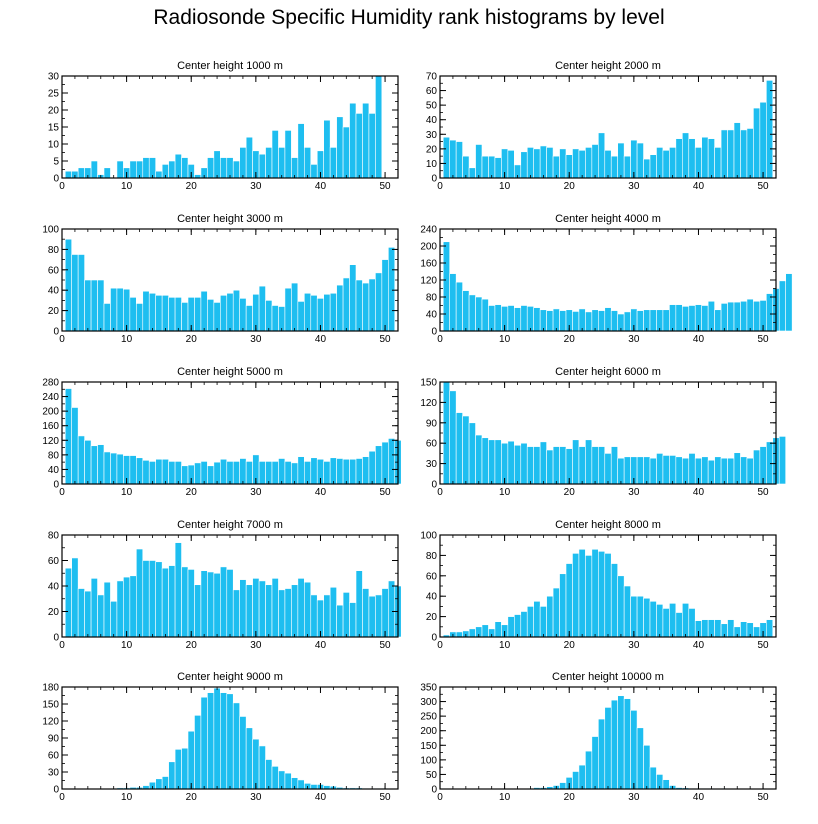 The width and height of the screenshot is (818, 824). What do you see at coordinates (50, 397) in the screenshot?
I see `y-tick-label: 240` at bounding box center [50, 397].